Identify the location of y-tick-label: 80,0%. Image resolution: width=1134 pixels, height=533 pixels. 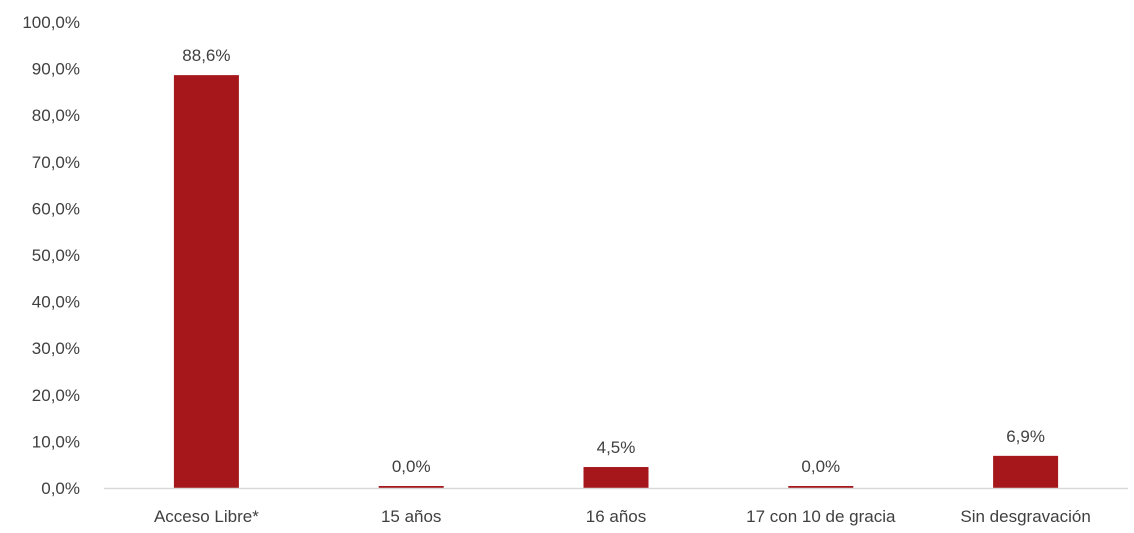
(56, 115).